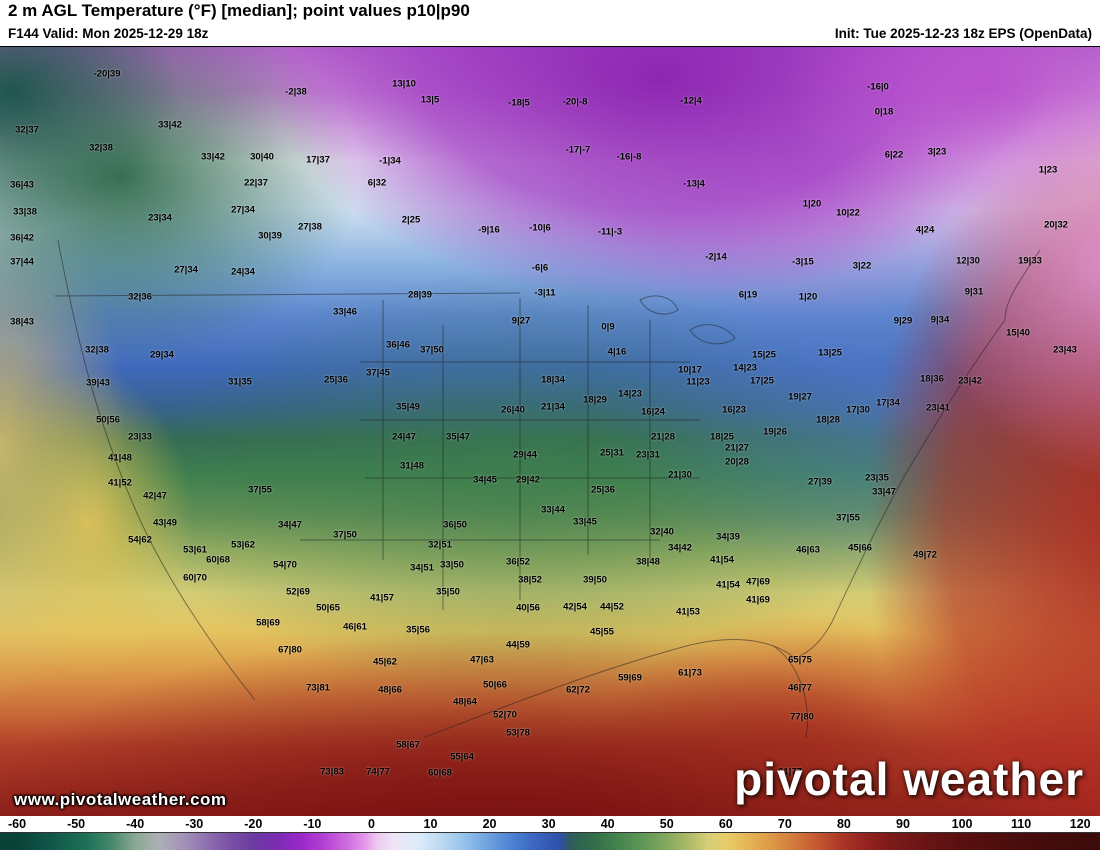 Image resolution: width=1100 pixels, height=850 pixels. Describe the element at coordinates (903, 824) in the screenshot. I see `colorbar-tick-label: 90` at that location.